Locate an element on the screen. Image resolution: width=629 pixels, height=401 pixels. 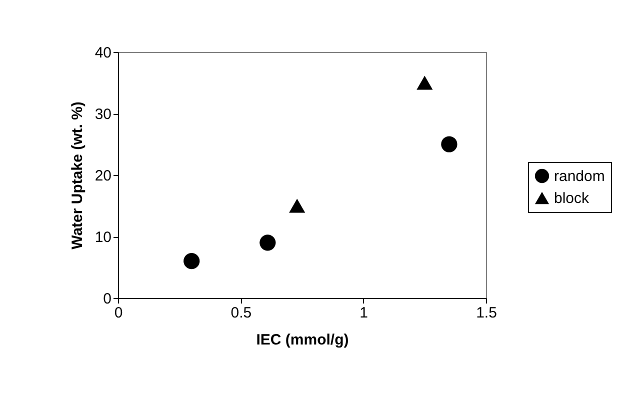
x-axis-title: IEC (mmol/g) is located at coordinates (302, 340).